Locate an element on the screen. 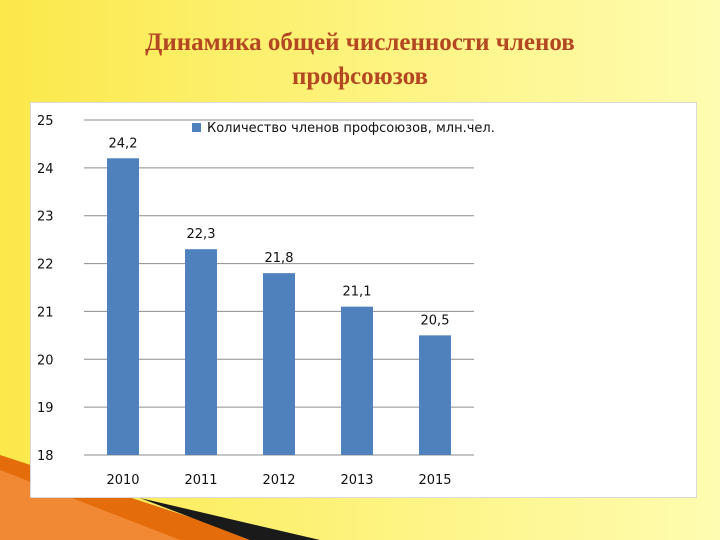 This screenshot has width=720, height=540. x-tick-label: 2015 is located at coordinates (434, 480).